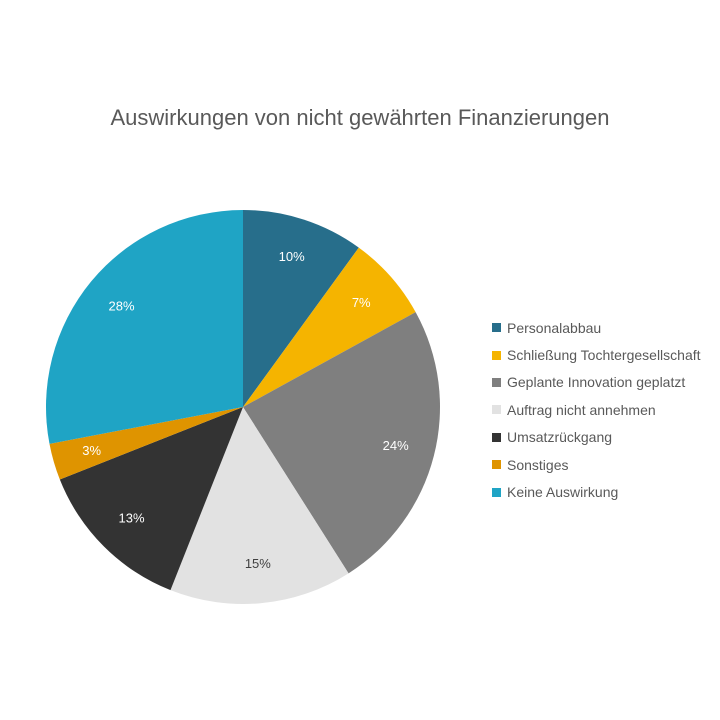 This screenshot has height=720, width=720. I want to click on legend-item: Geplante Innovation geplatzt, so click(596, 382).